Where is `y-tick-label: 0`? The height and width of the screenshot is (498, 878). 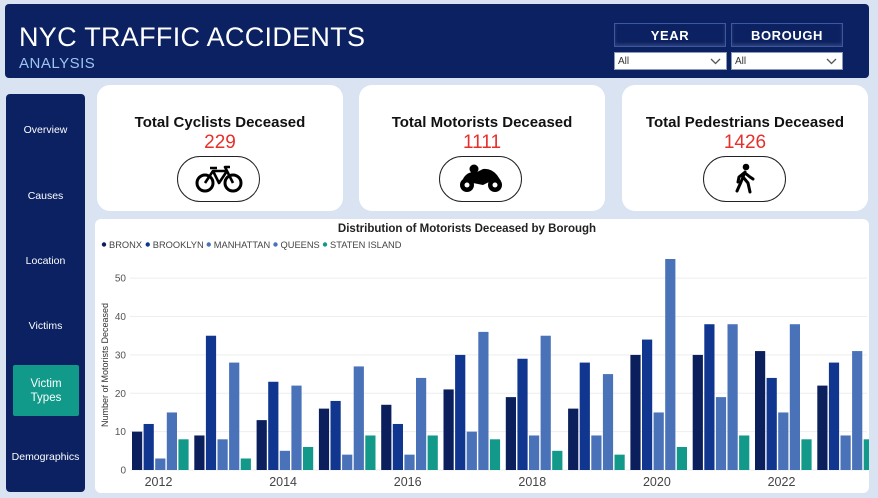 y-tick-label: 0 is located at coordinates (123, 471).